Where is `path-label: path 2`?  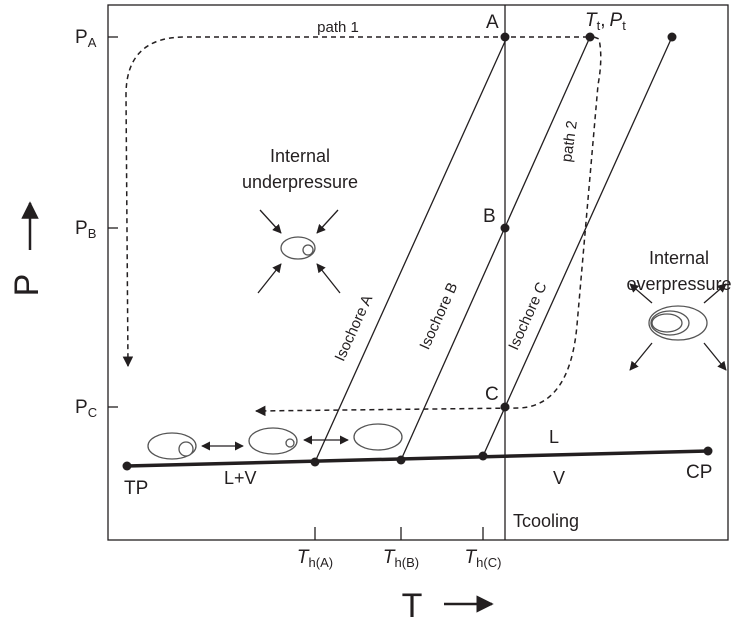
path-label: path 2 is located at coordinates (569, 142).